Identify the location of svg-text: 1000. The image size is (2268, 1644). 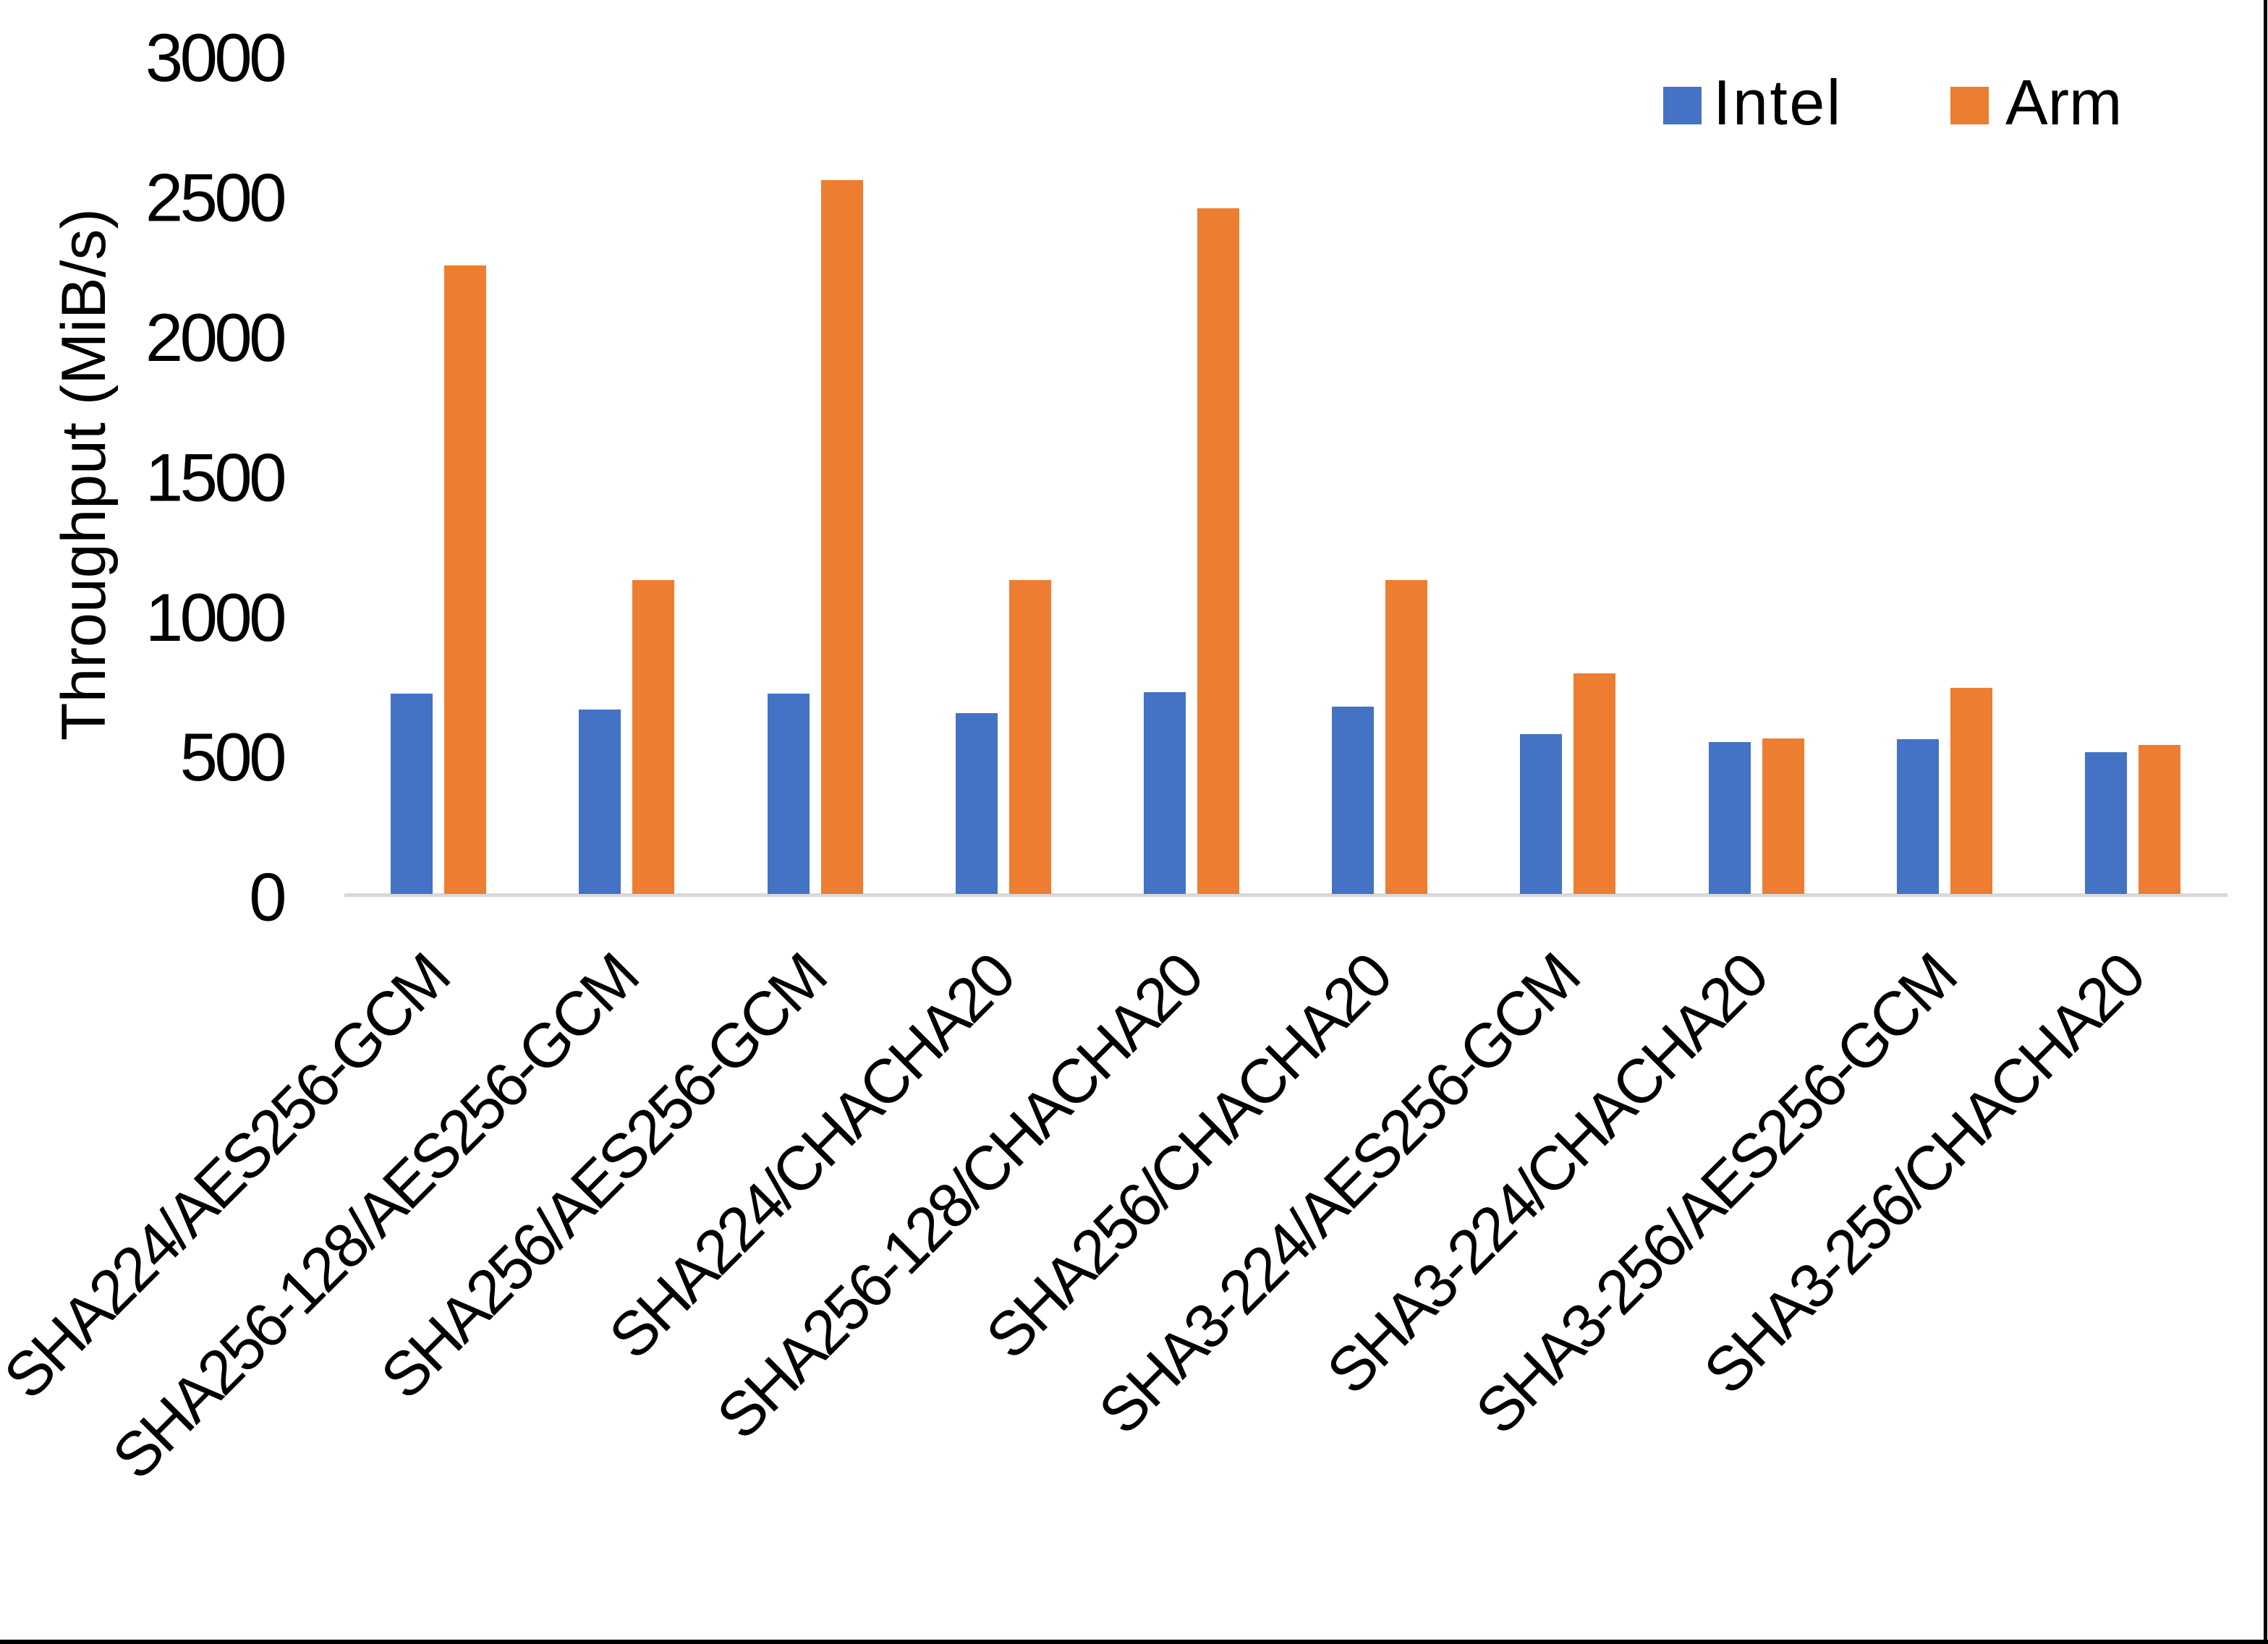
(215, 617).